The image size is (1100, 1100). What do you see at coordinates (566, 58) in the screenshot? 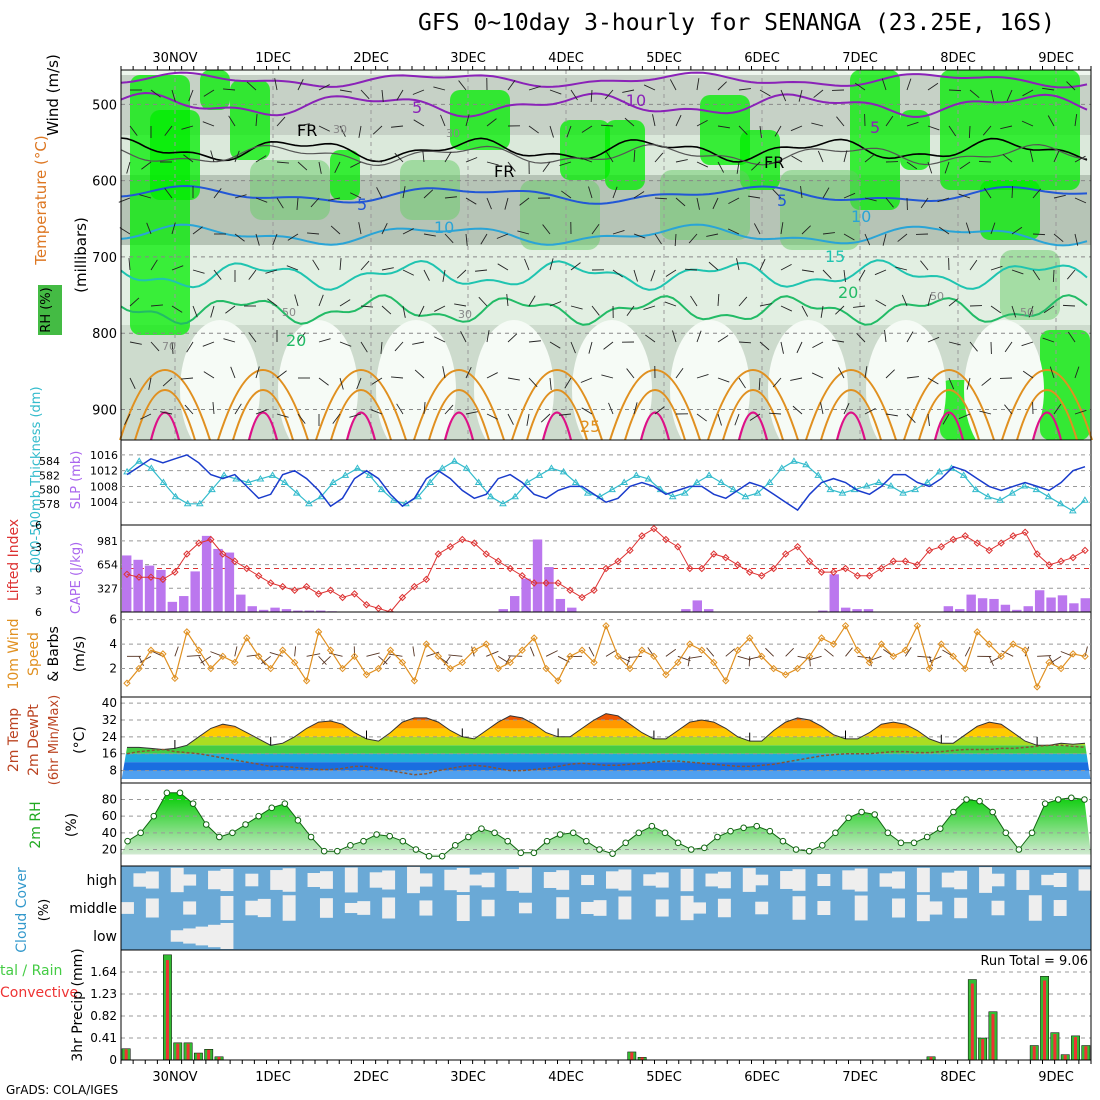
I see `date-label-top: 4DEC` at bounding box center [566, 58].